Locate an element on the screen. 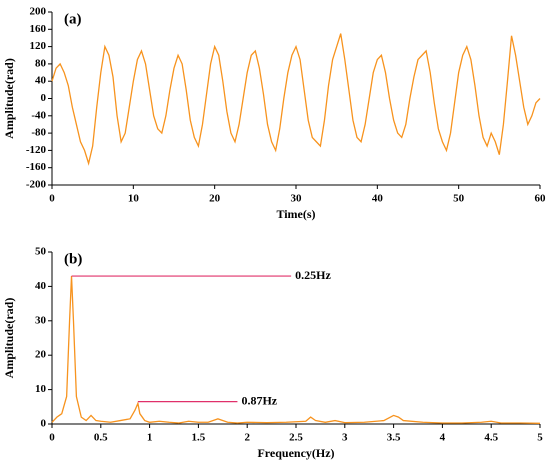 The image size is (550, 469). y-tick-label: -80 is located at coordinates (38, 133).